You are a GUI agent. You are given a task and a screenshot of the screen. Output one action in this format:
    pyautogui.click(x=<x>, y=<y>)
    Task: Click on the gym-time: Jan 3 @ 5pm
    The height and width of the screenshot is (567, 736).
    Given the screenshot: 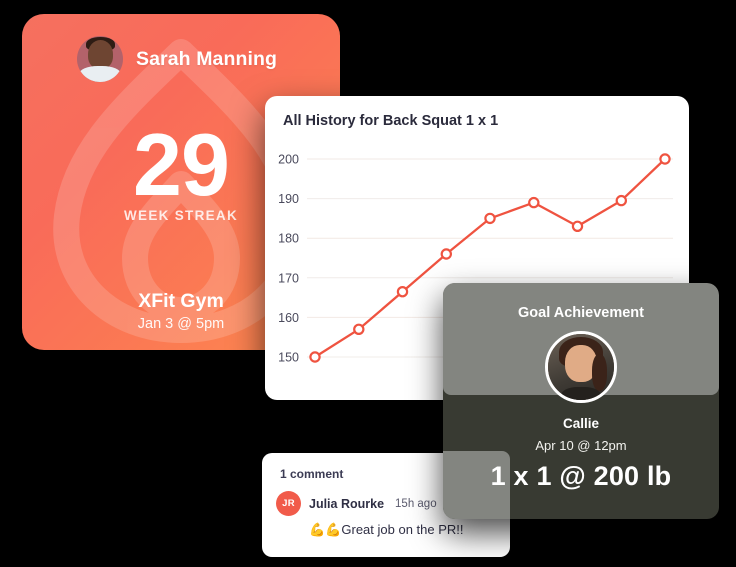 What is the action you would take?
    pyautogui.click(x=181, y=324)
    